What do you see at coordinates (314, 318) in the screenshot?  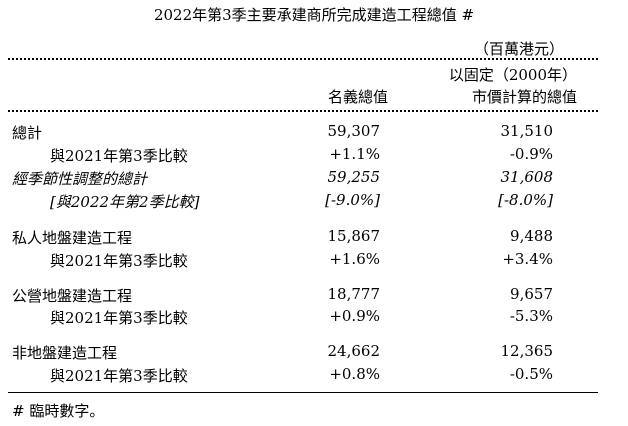 I see `table-row: 與2021年第3季比較 +0.9% -5.3%` at bounding box center [314, 318].